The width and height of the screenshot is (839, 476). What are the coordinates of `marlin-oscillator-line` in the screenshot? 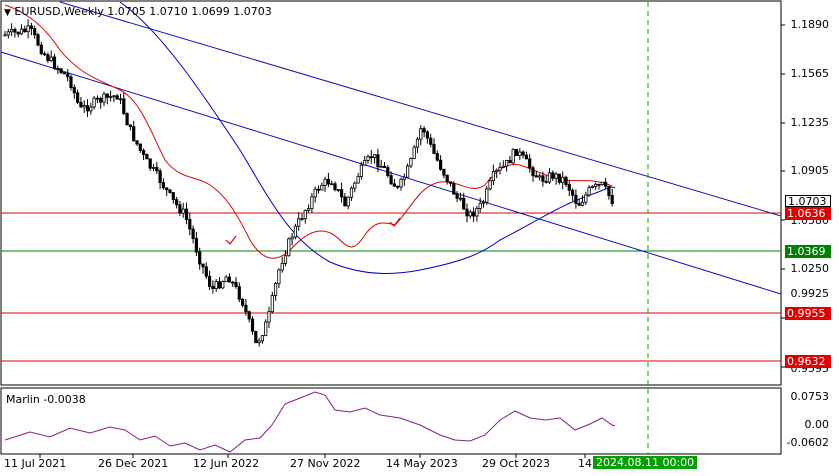 It's located at (310, 422).